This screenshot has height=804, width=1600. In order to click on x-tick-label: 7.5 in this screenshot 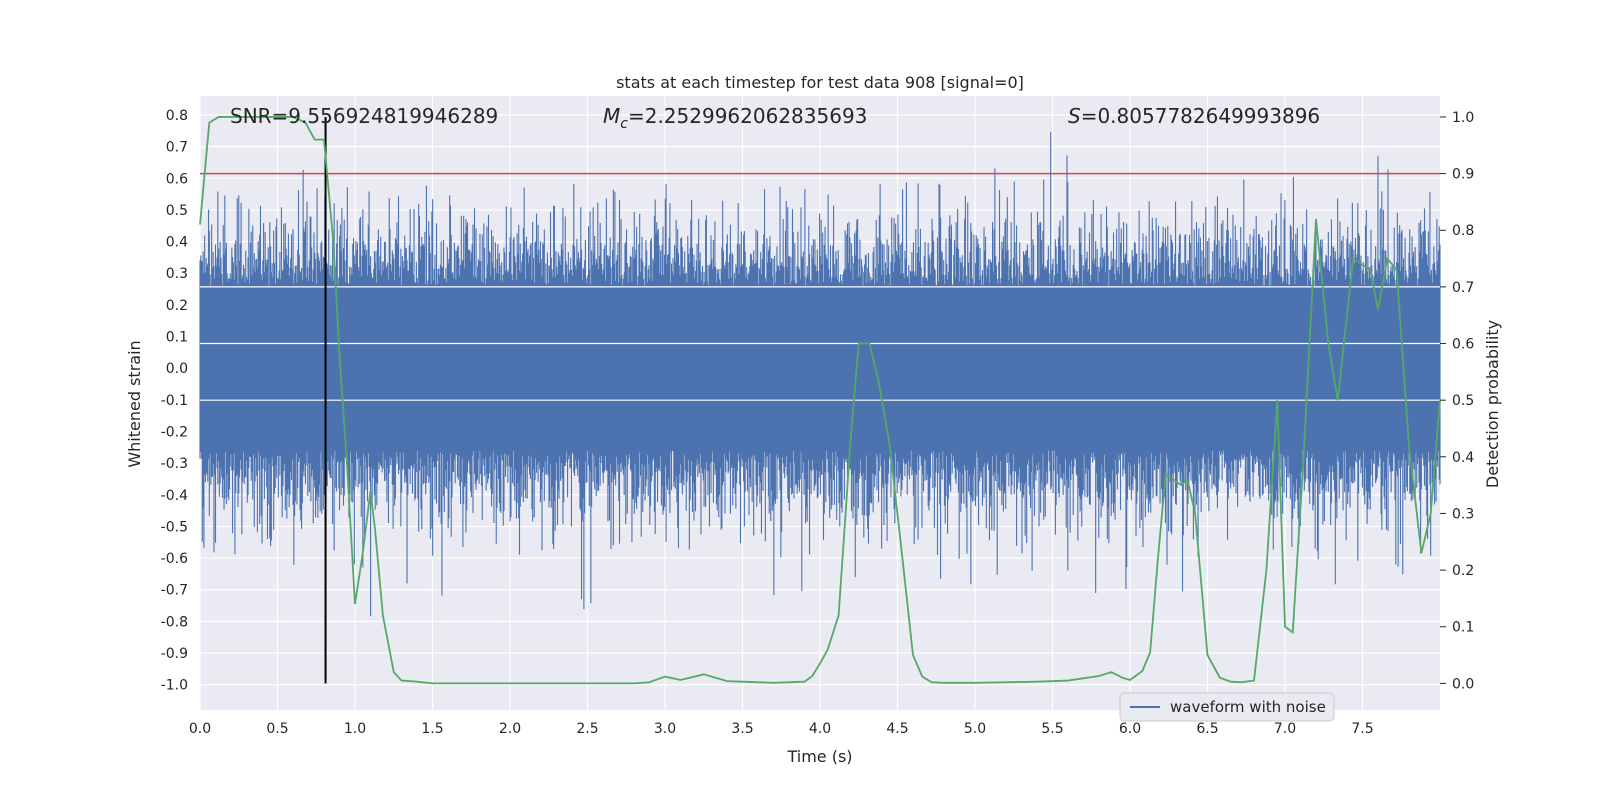, I will do `click(1362, 729)`.